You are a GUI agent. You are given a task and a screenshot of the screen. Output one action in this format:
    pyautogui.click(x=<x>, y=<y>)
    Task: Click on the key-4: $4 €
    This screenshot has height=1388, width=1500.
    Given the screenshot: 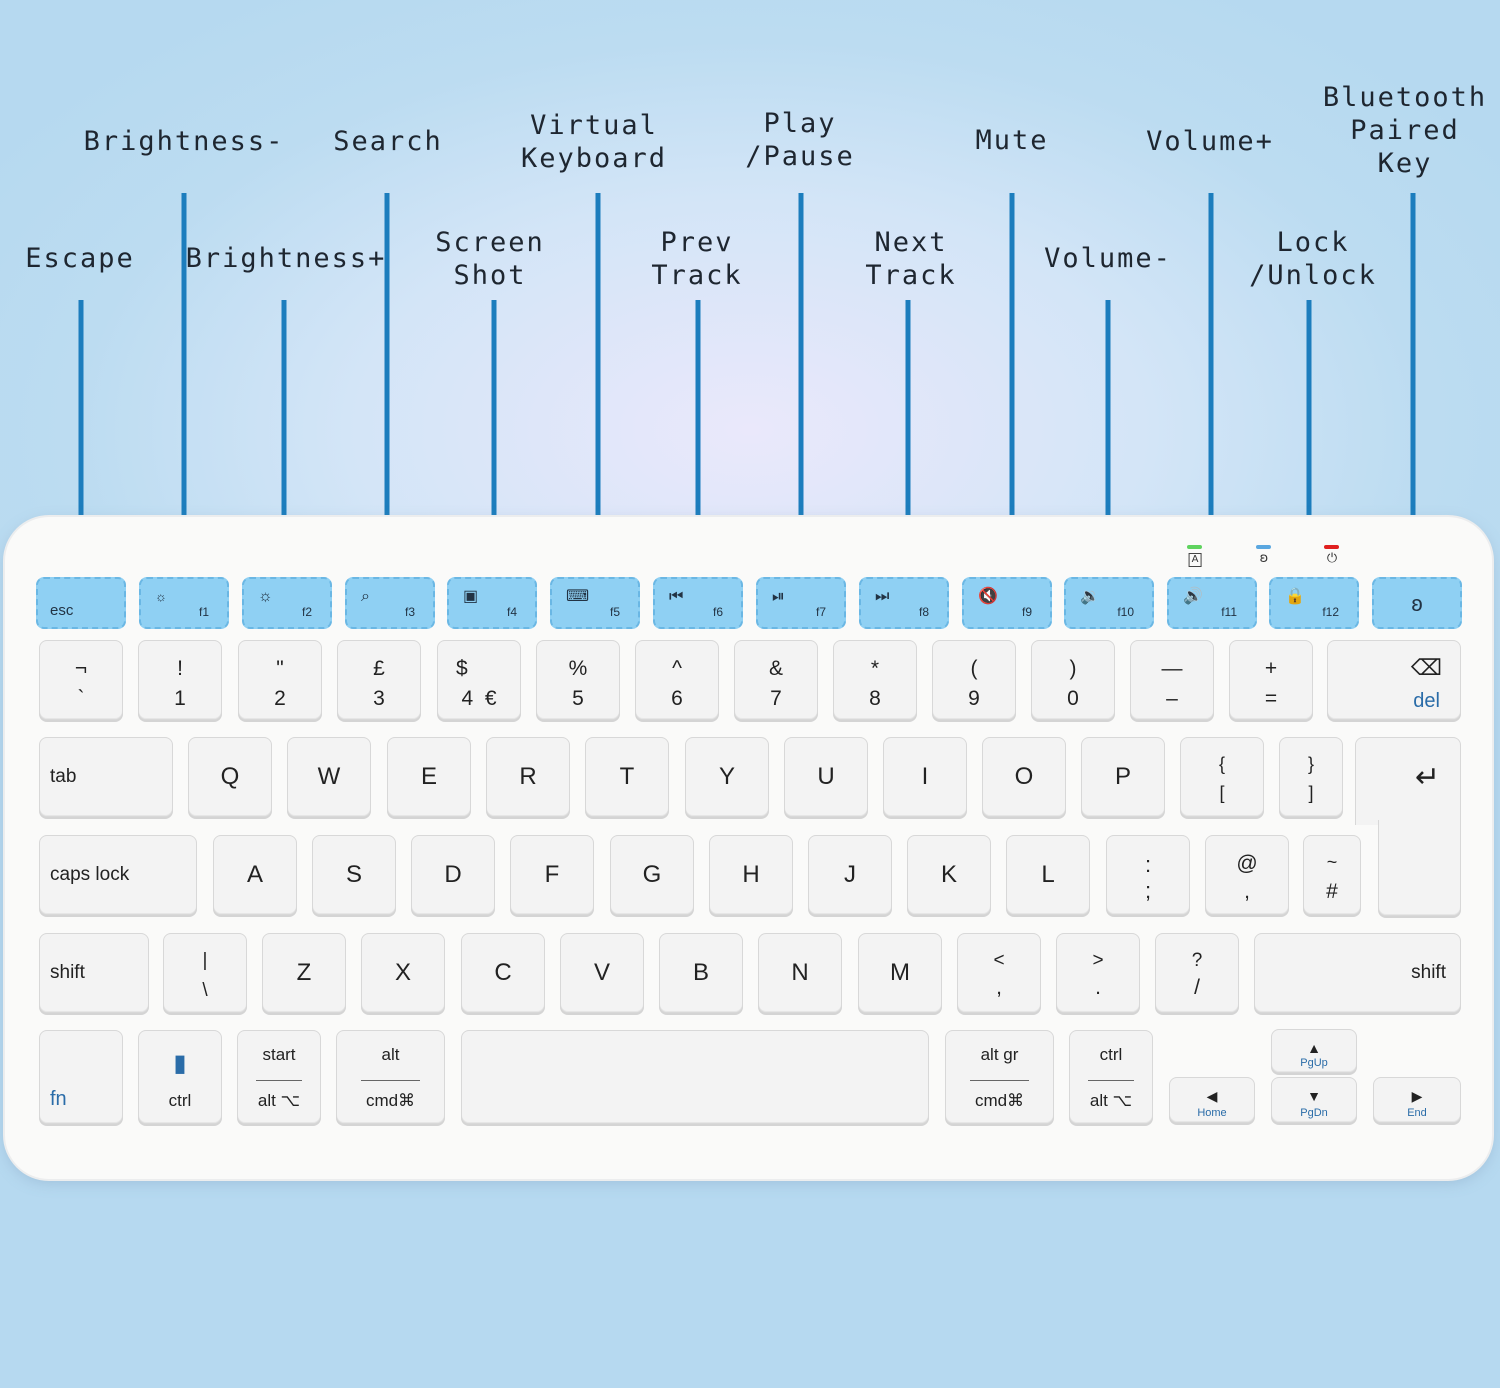 What is the action you would take?
    pyautogui.click(x=479, y=680)
    